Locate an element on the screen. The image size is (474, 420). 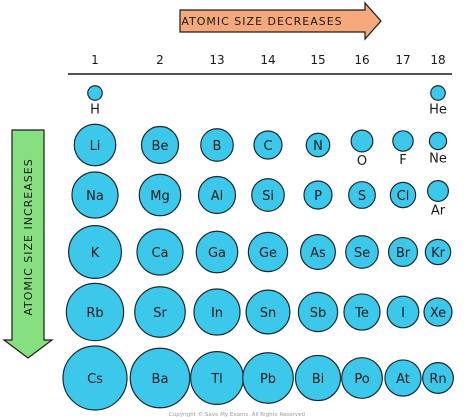
element-symbol: Ba is located at coordinates (160, 379).